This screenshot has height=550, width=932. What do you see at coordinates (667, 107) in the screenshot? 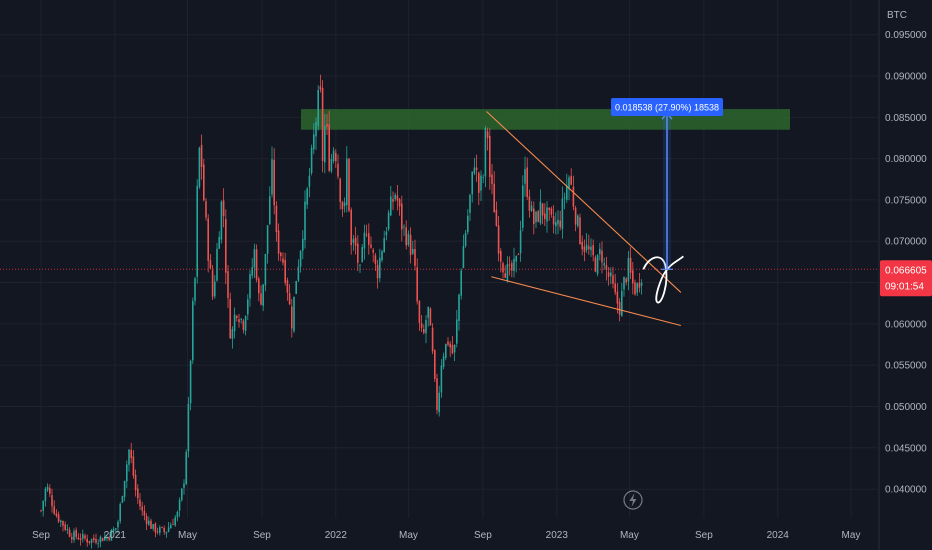
I see `price-range-label: 0.018538 (27.90%) 18538` at bounding box center [667, 107].